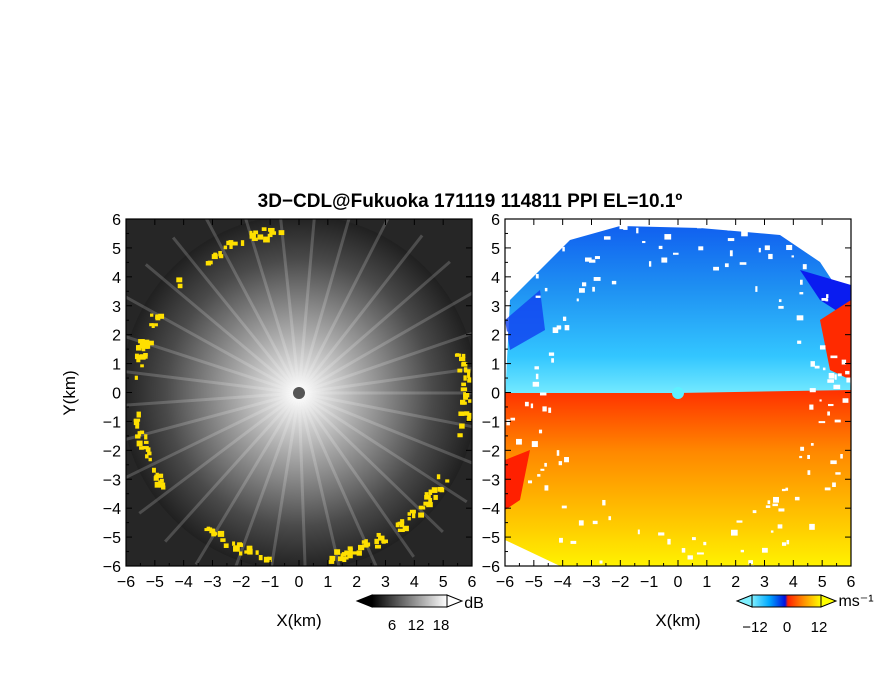 This screenshot has height=680, width=880. I want to click on y-tick-label: 3, so click(495, 307).